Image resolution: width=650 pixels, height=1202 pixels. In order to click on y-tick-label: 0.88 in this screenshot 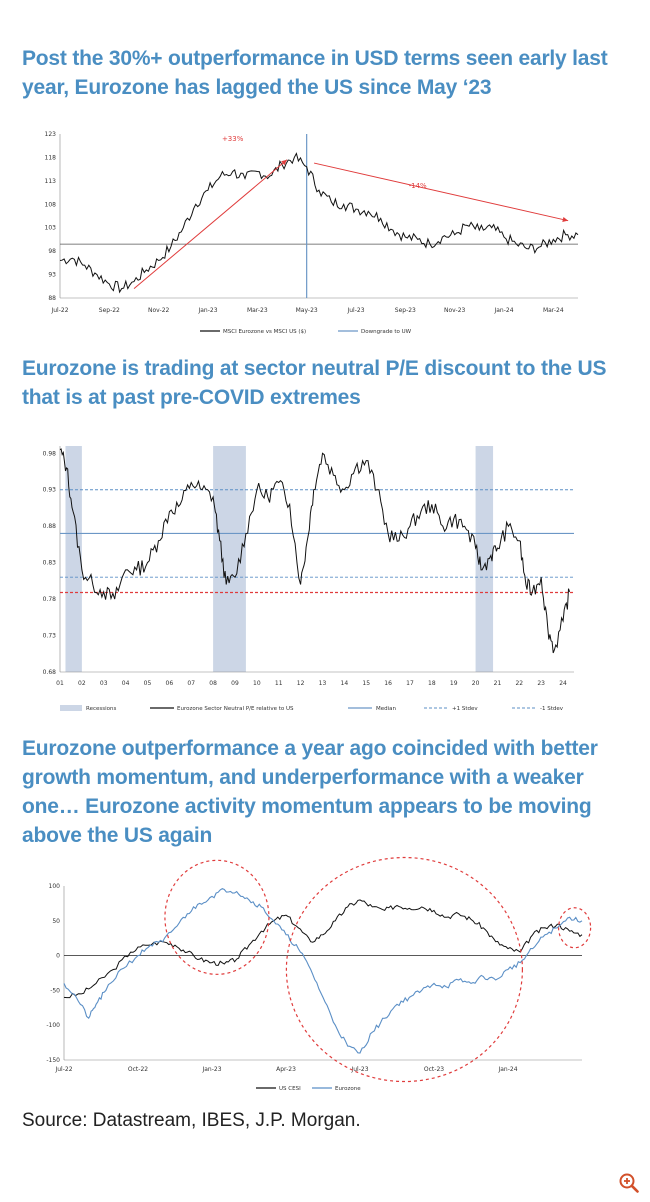, I will do `click(50, 526)`.